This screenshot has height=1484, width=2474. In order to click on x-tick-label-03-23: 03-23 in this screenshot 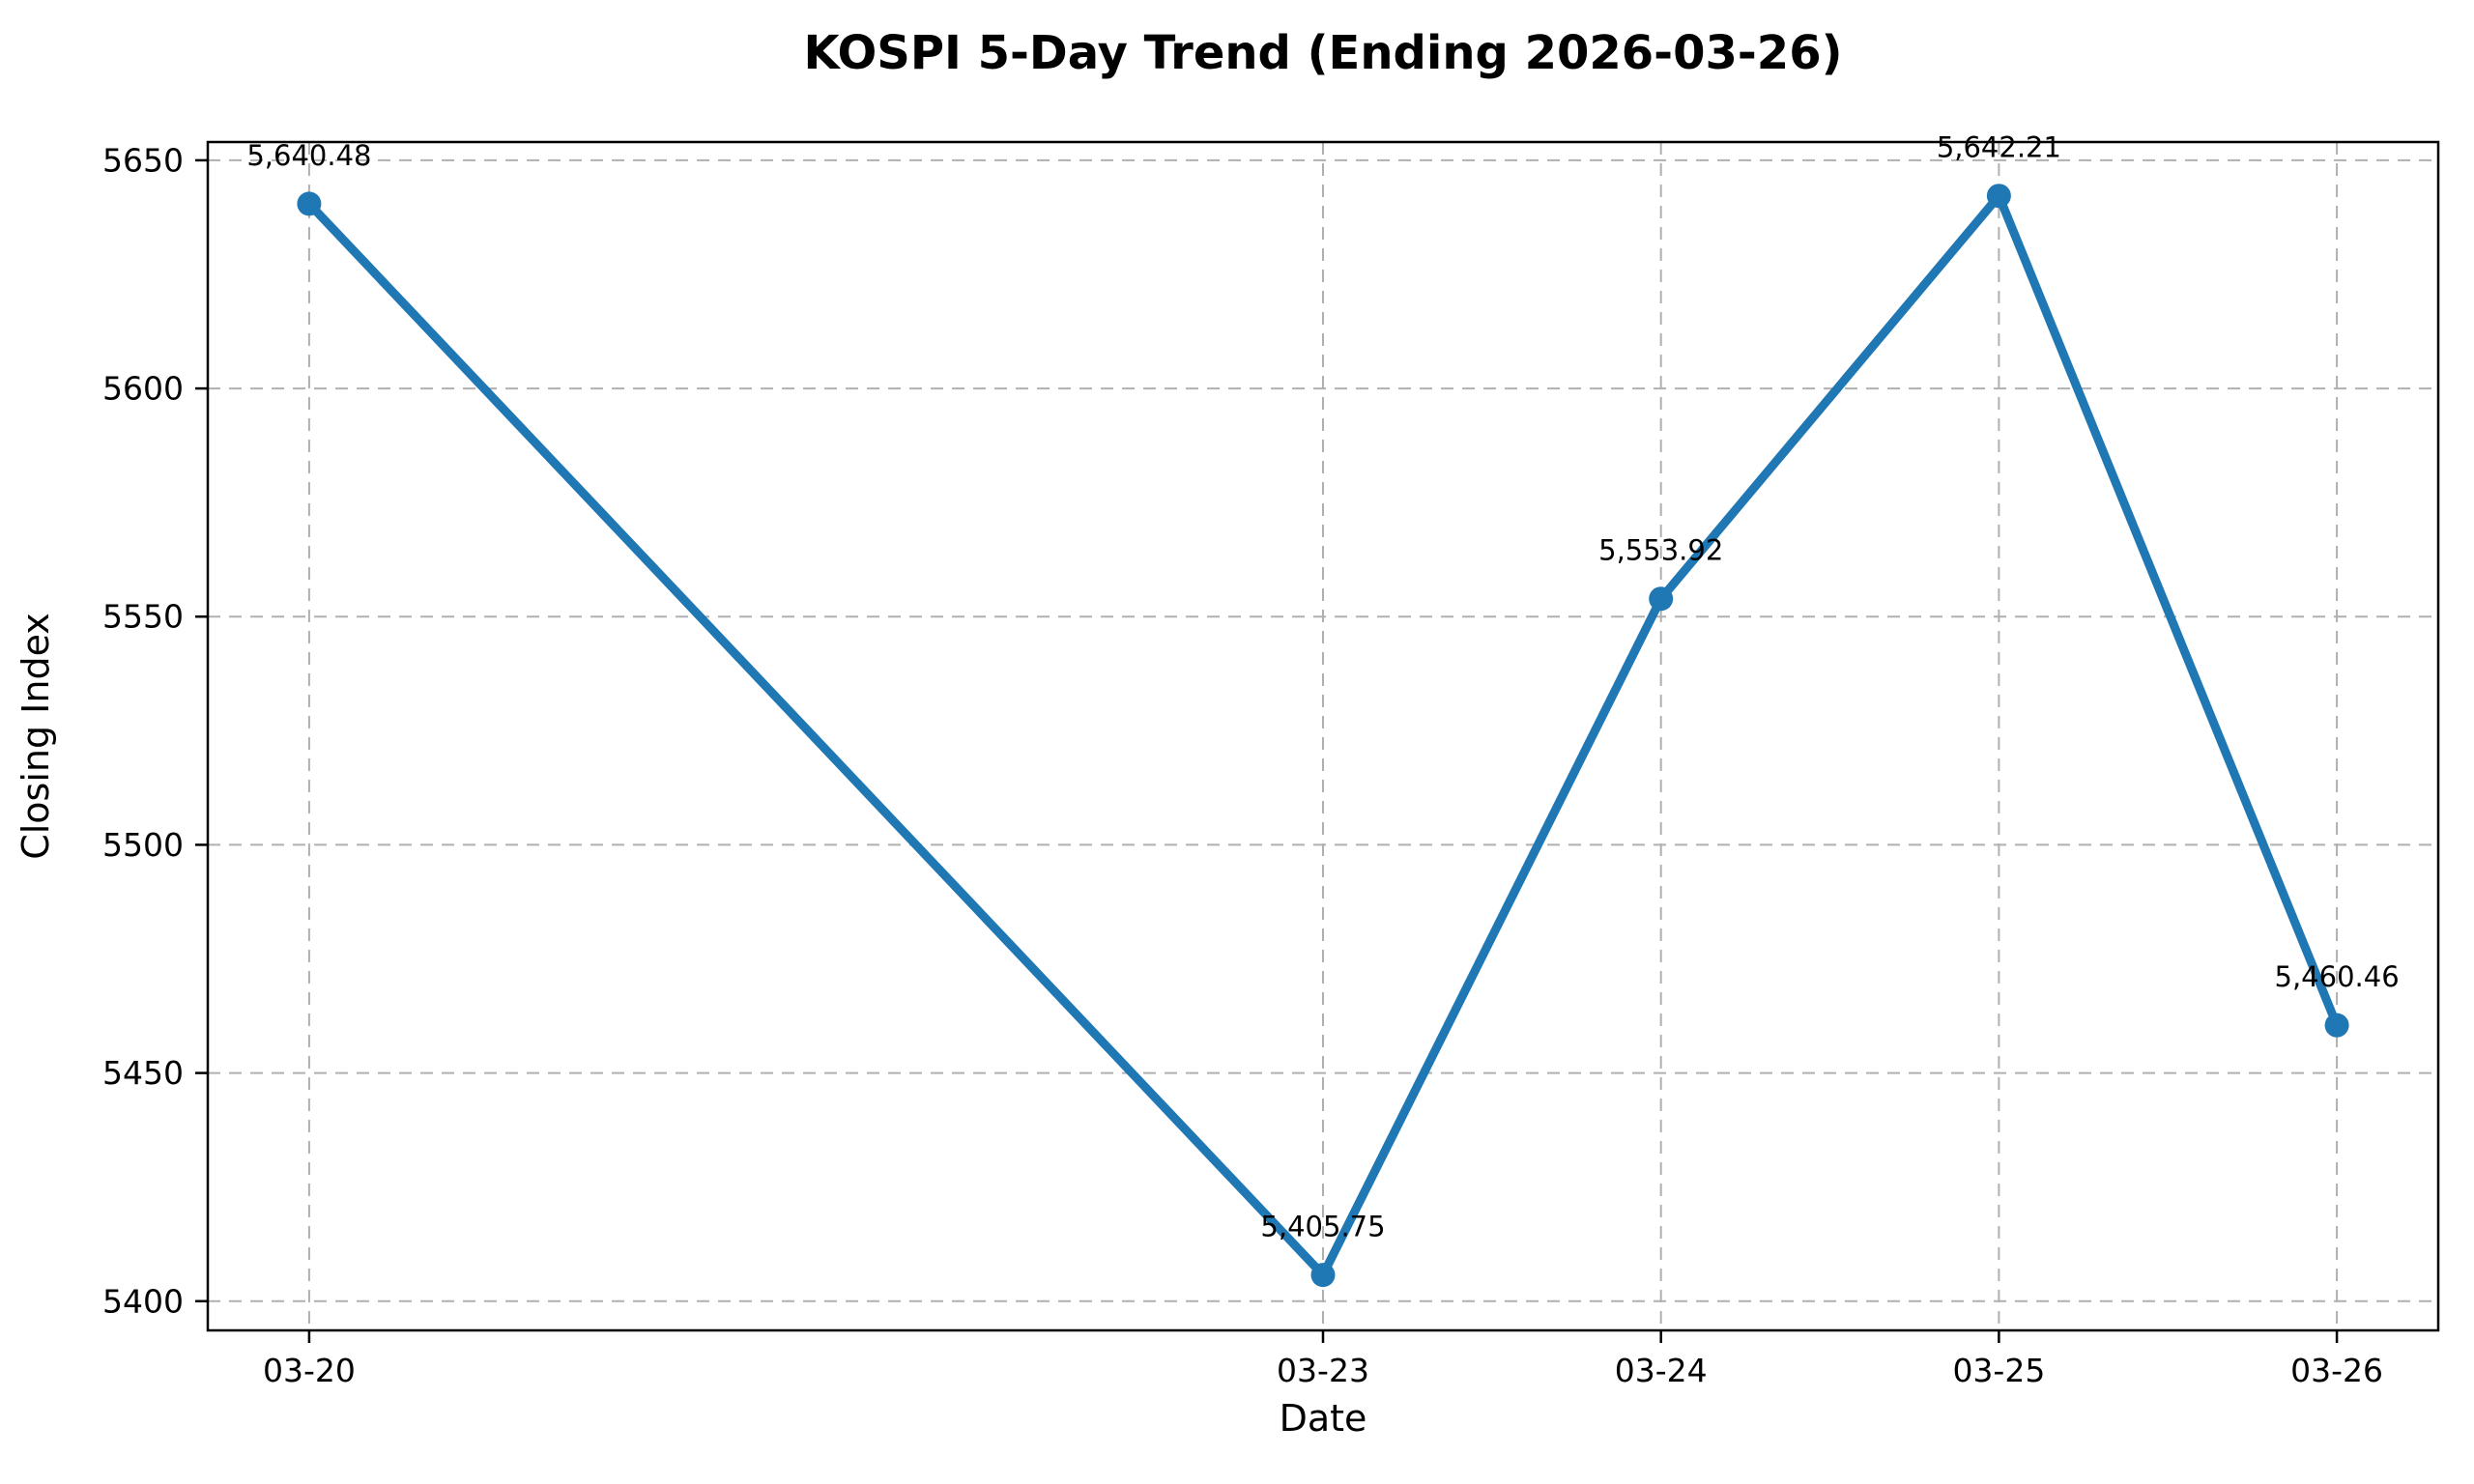, I will do `click(1323, 1370)`.